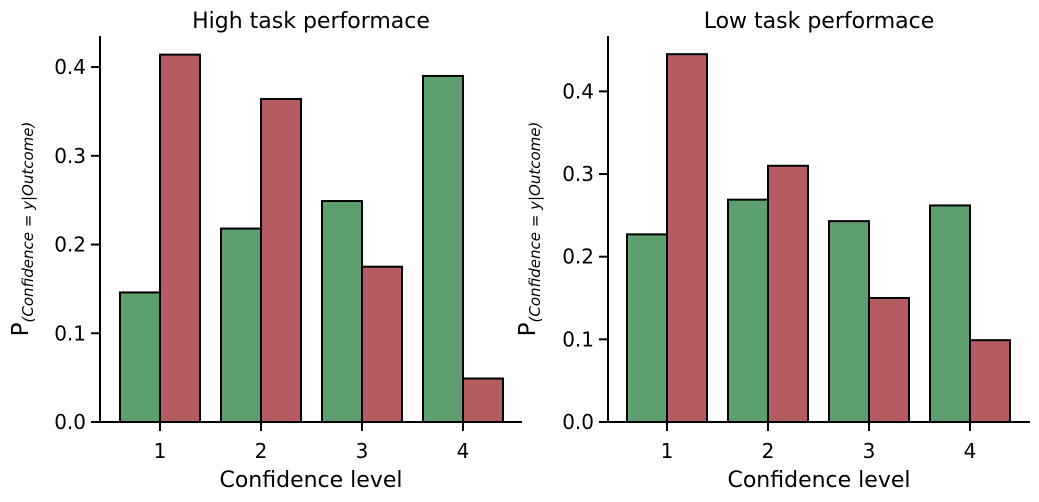 The height and width of the screenshot is (502, 1039). I want to click on chart-title: Low task performace, so click(819, 21).